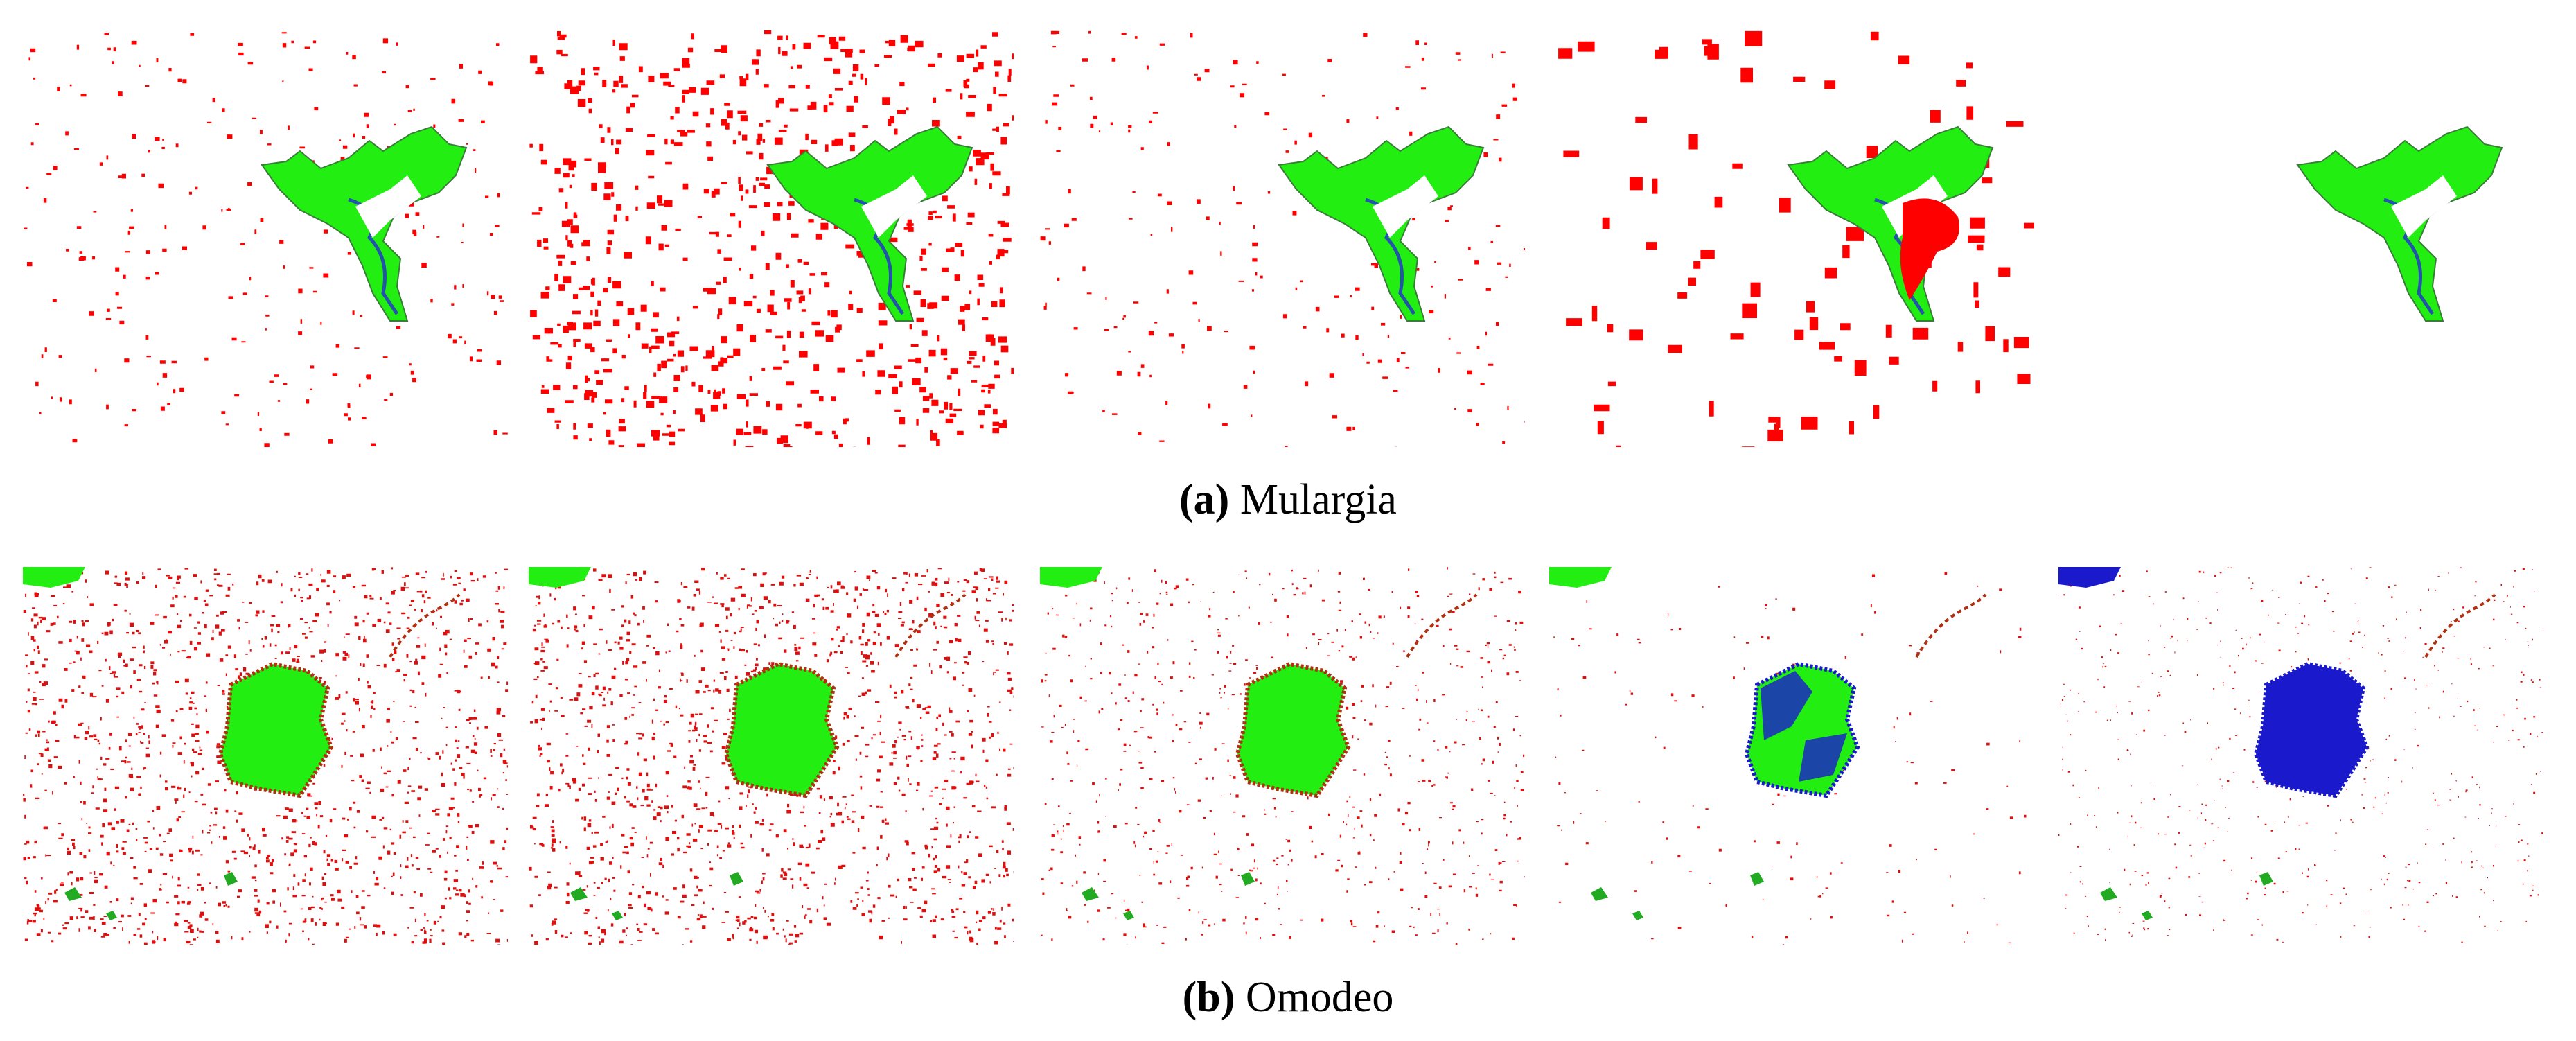  What do you see at coordinates (1804, 727) in the screenshot?
I see `lake-blue` at bounding box center [1804, 727].